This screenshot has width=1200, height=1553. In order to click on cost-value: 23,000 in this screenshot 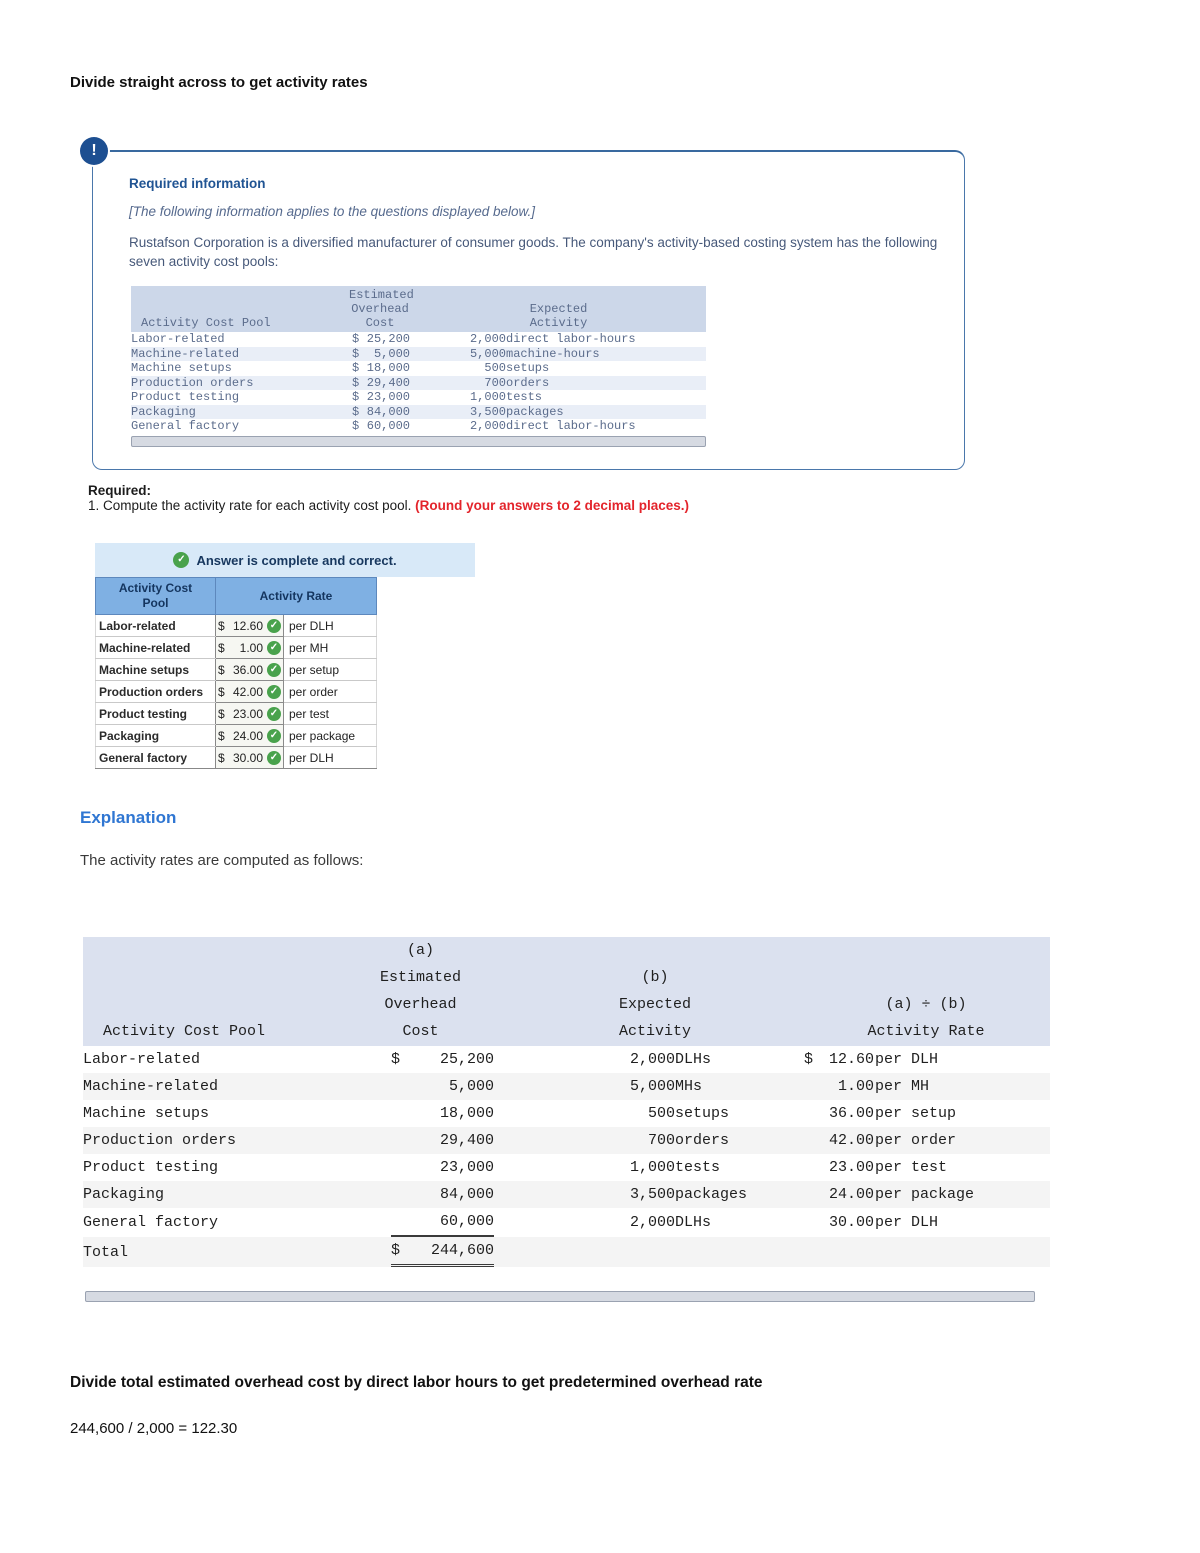, I will do `click(466, 1167)`.